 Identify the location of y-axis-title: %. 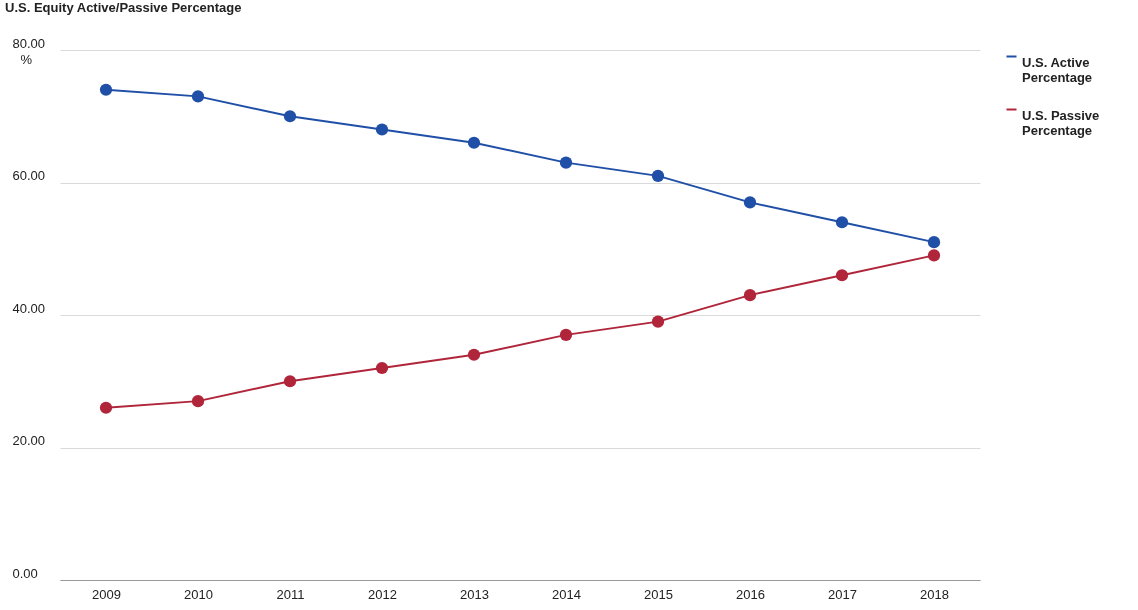
(26, 59).